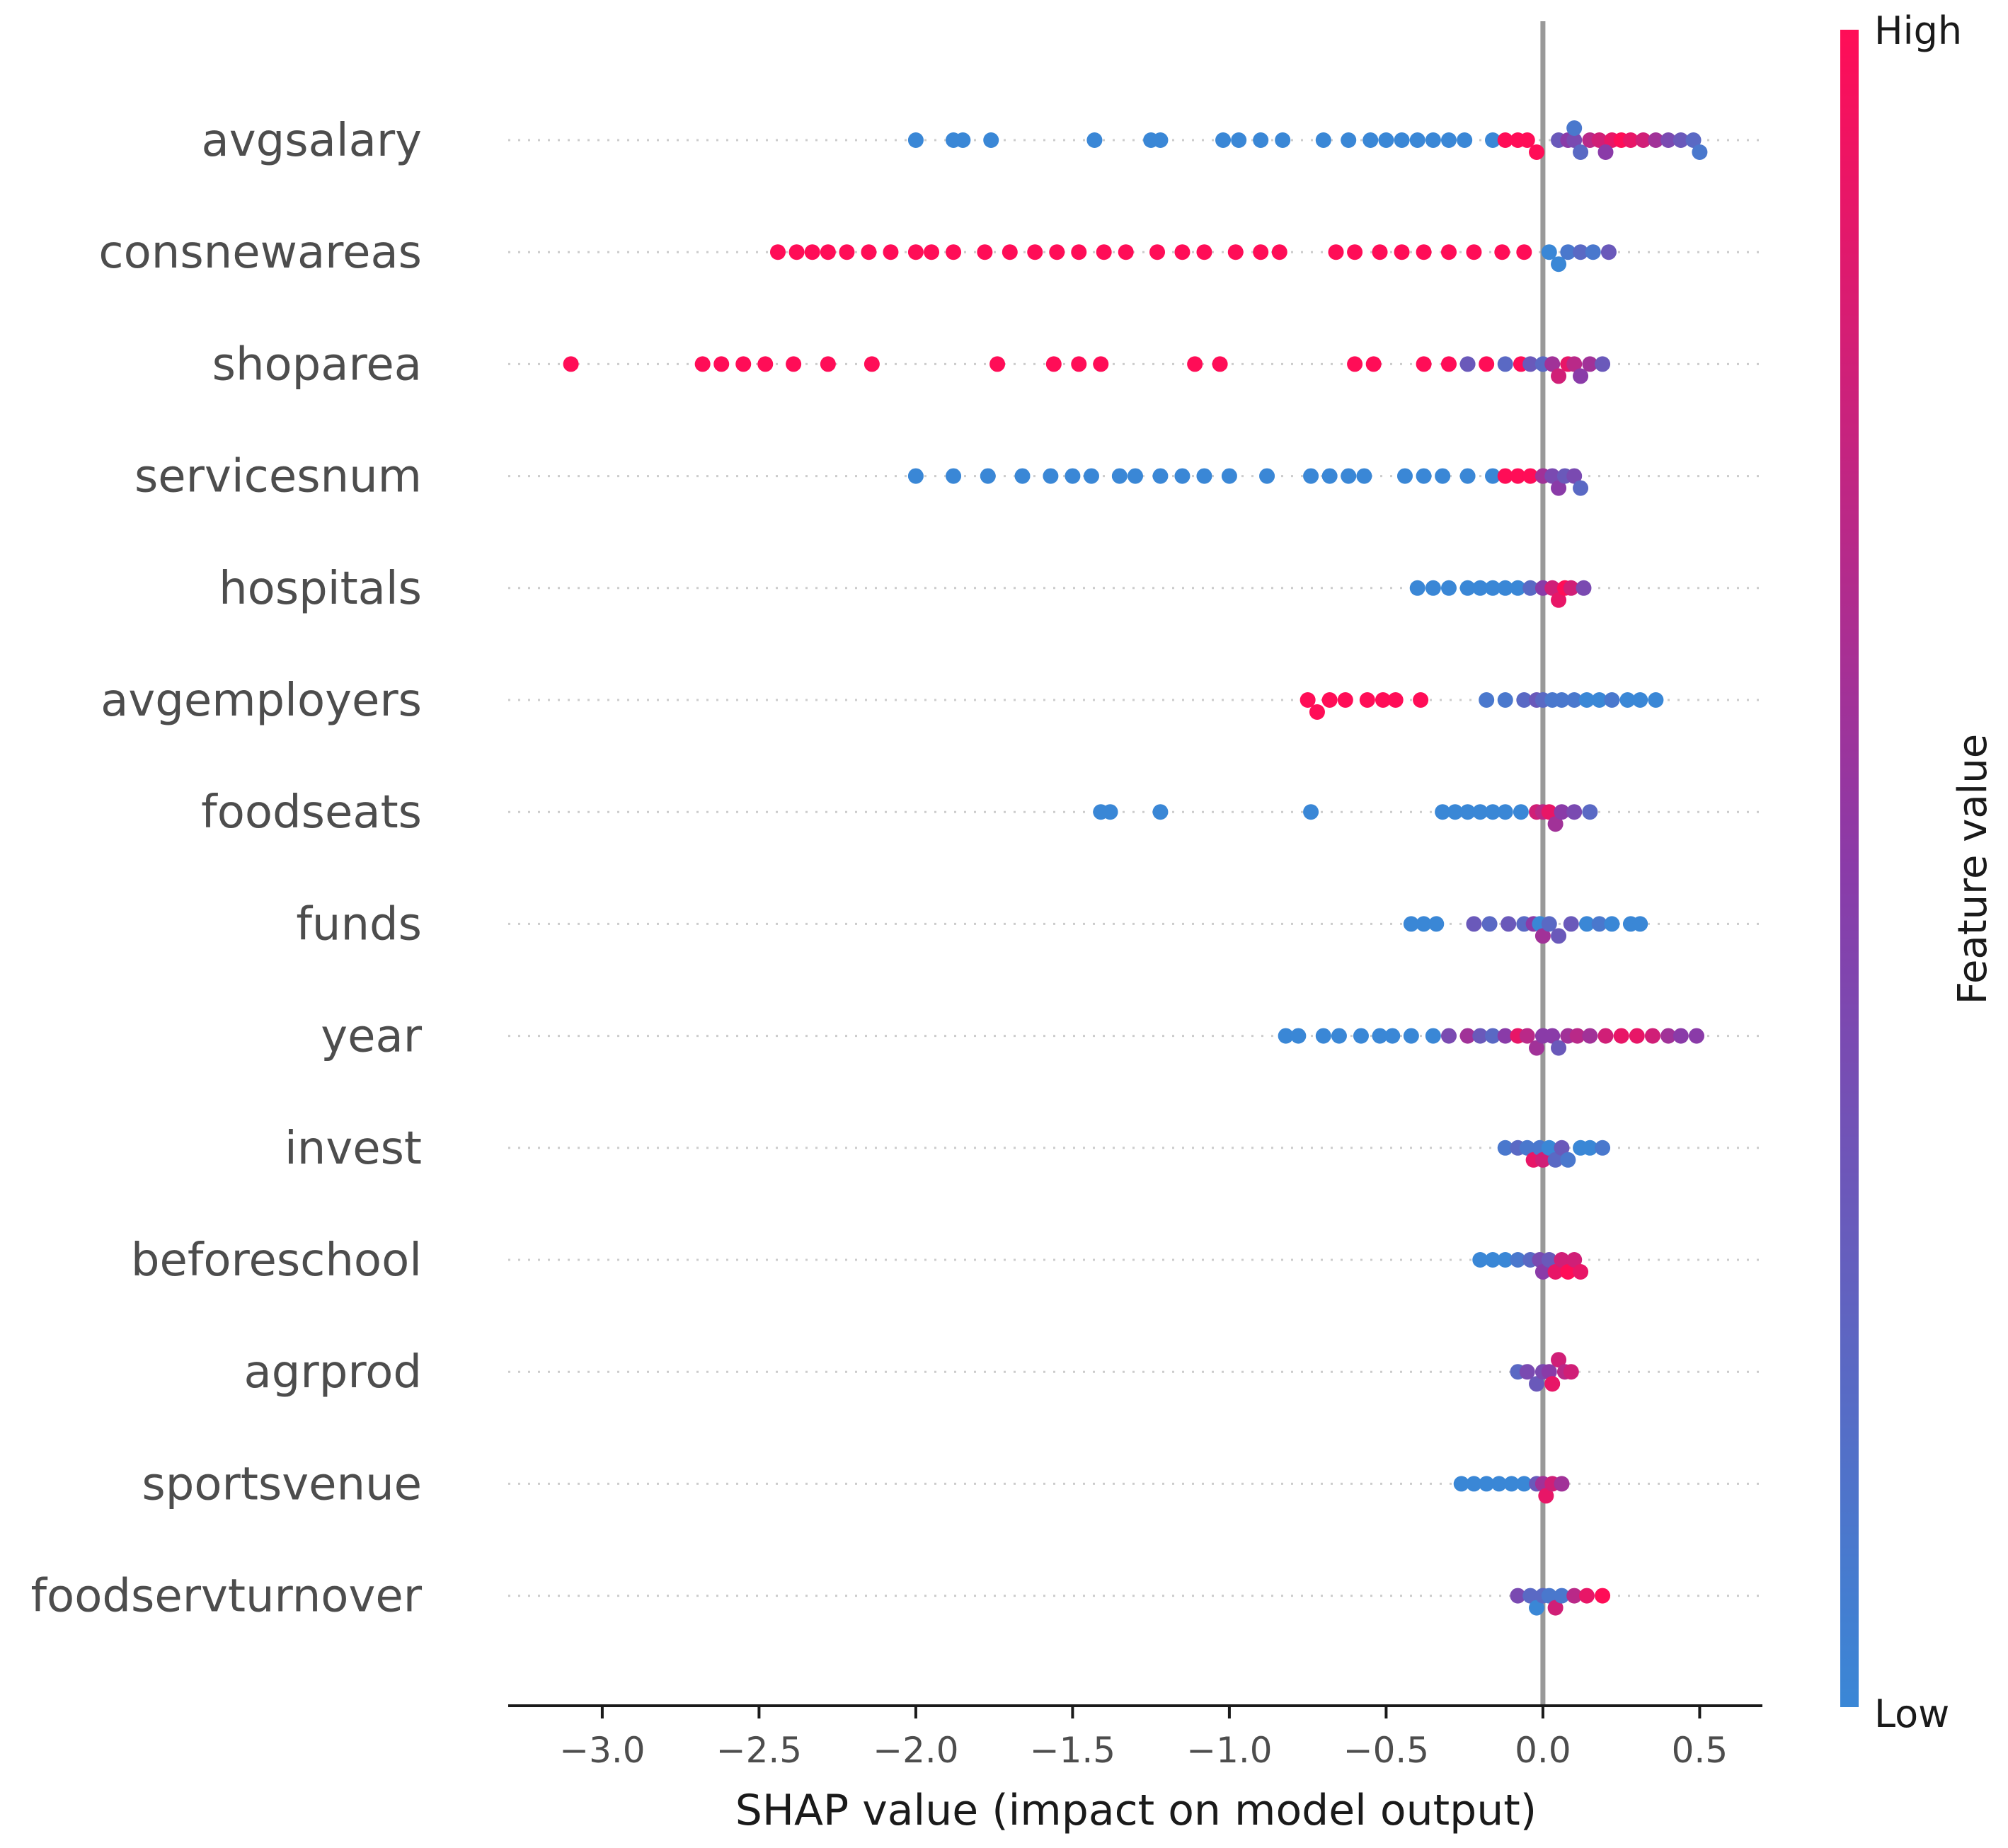 The height and width of the screenshot is (1848, 2008). Describe the element at coordinates (759, 1750) in the screenshot. I see `x-tick-label: −2.5` at that location.